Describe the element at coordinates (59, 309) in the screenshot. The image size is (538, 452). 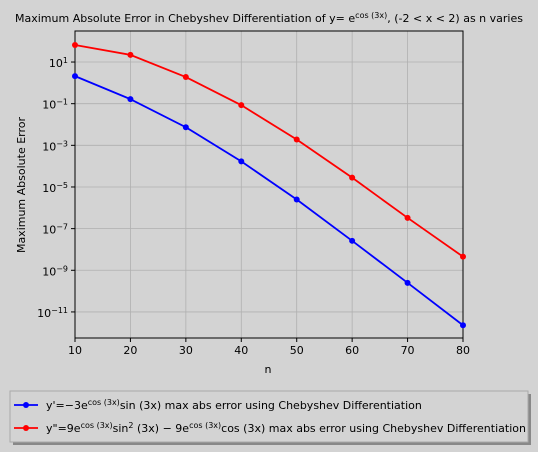
I see `tick-exponent: −11` at that location.